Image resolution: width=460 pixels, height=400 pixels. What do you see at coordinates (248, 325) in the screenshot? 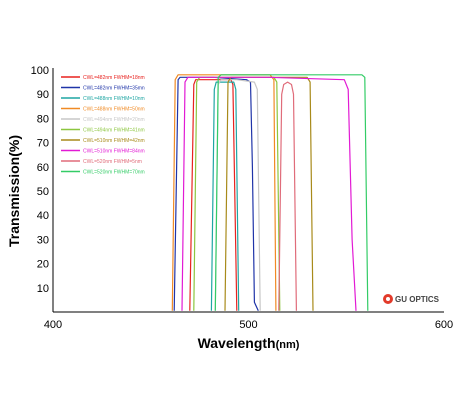
I see `x-tick-label: 500` at bounding box center [248, 325].